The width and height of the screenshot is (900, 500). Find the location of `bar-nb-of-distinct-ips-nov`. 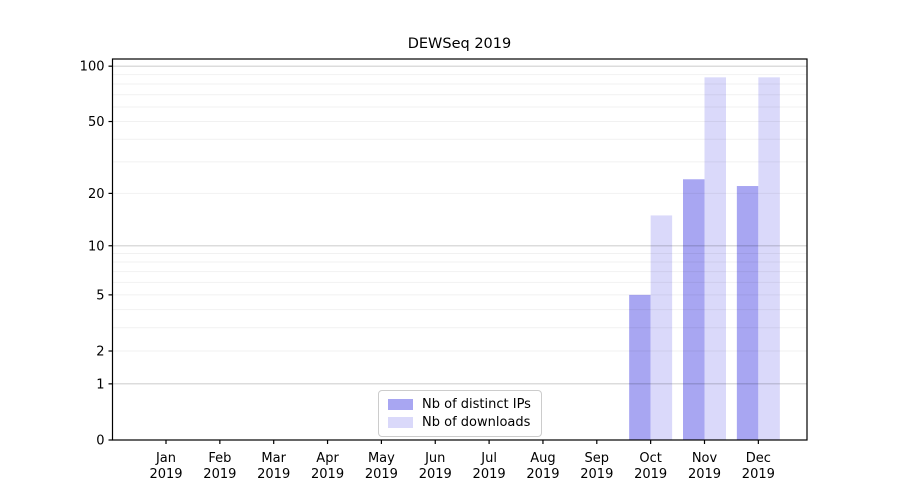

bar-nb-of-distinct-ips-nov is located at coordinates (694, 309).